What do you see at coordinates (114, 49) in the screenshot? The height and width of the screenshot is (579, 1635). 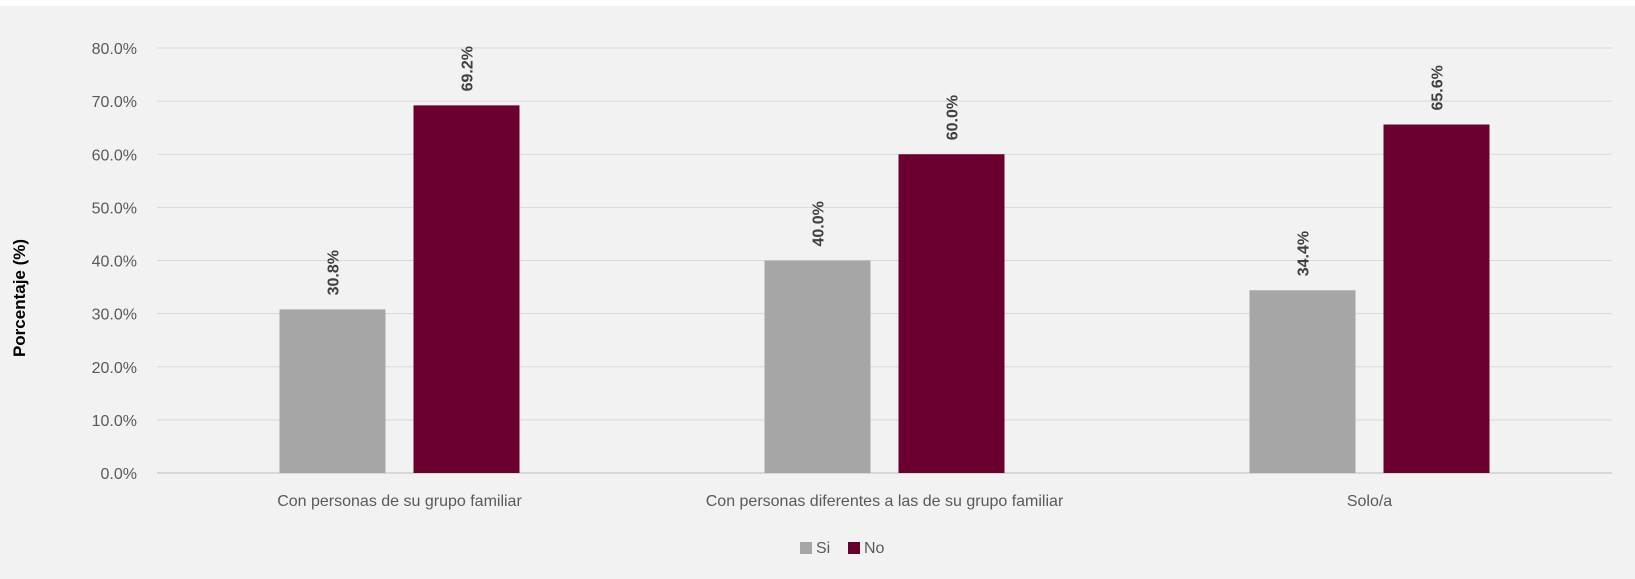 I see `y-tick-label: 80.0%` at bounding box center [114, 49].